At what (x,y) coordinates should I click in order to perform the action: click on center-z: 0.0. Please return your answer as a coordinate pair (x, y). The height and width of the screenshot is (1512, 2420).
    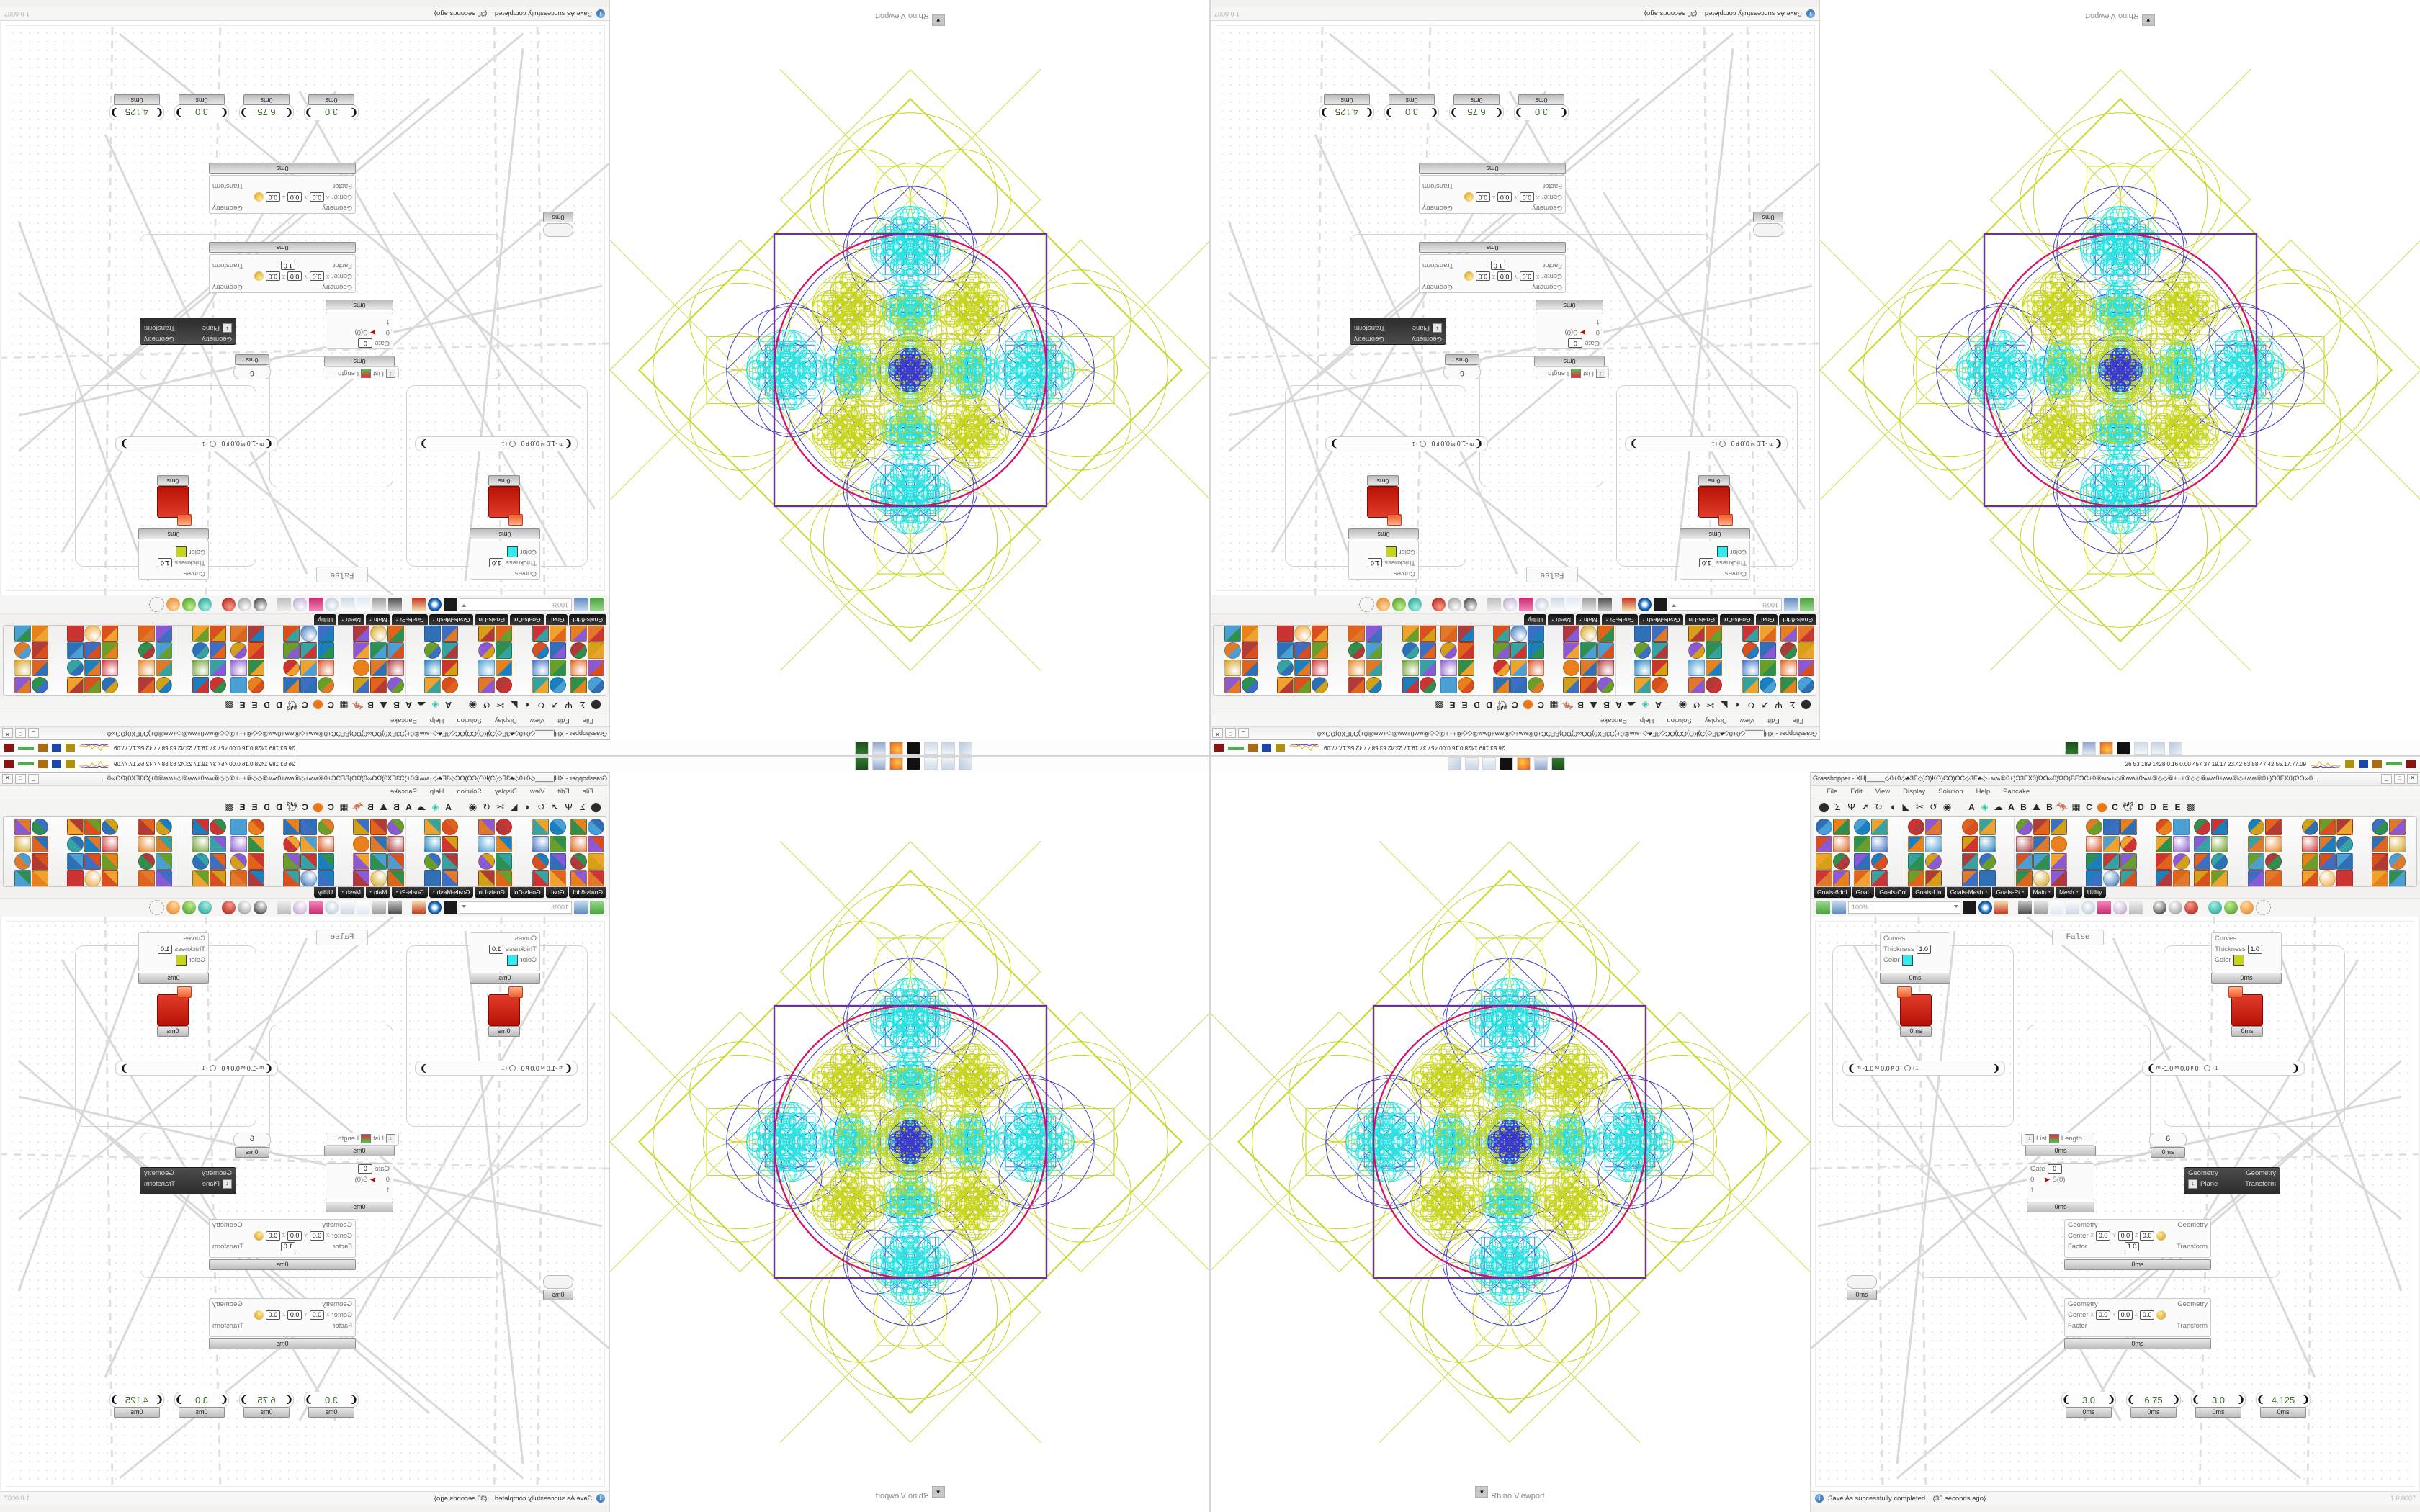
    Looking at the image, I should click on (272, 197).